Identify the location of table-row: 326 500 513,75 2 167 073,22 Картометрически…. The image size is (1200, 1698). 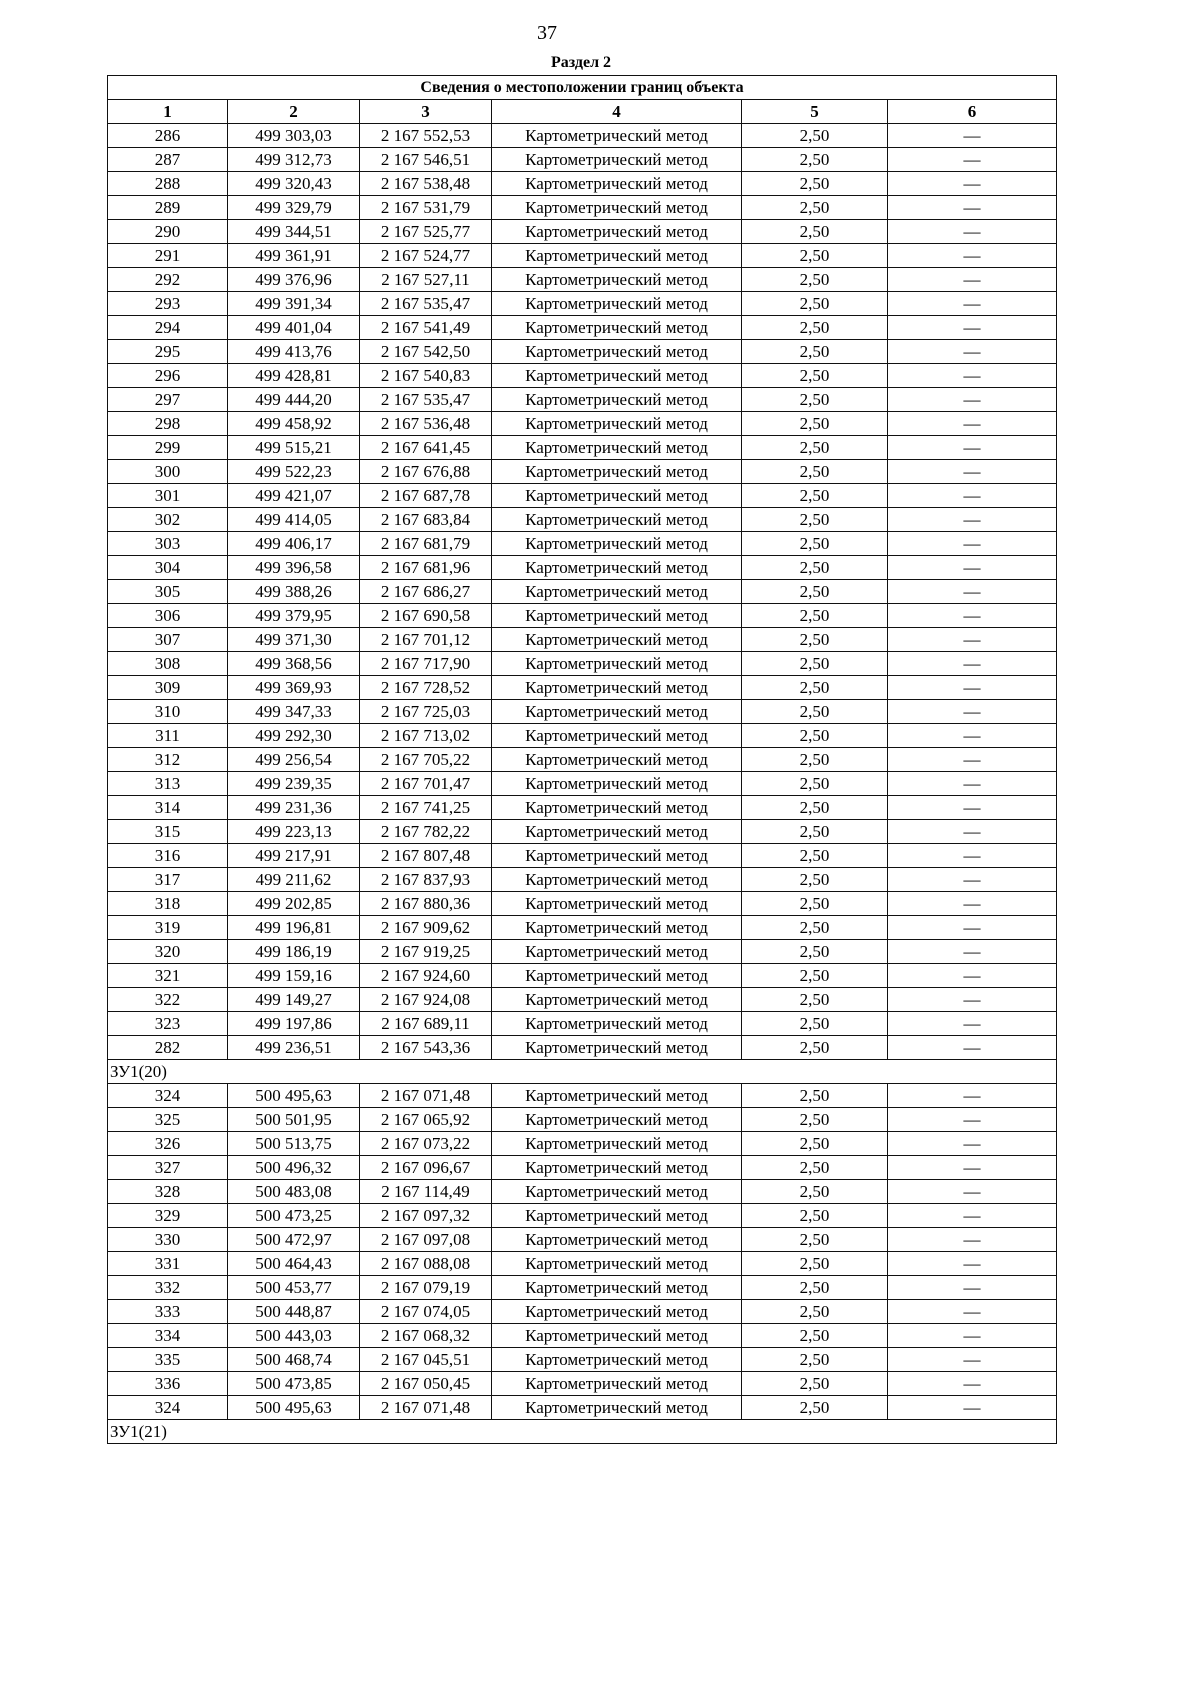
(582, 1143).